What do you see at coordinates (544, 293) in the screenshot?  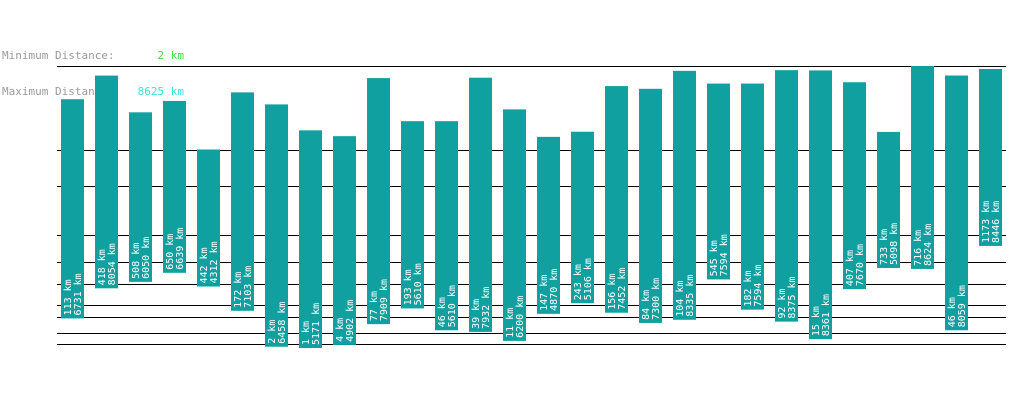 I see `min-label-14: 147 km` at bounding box center [544, 293].